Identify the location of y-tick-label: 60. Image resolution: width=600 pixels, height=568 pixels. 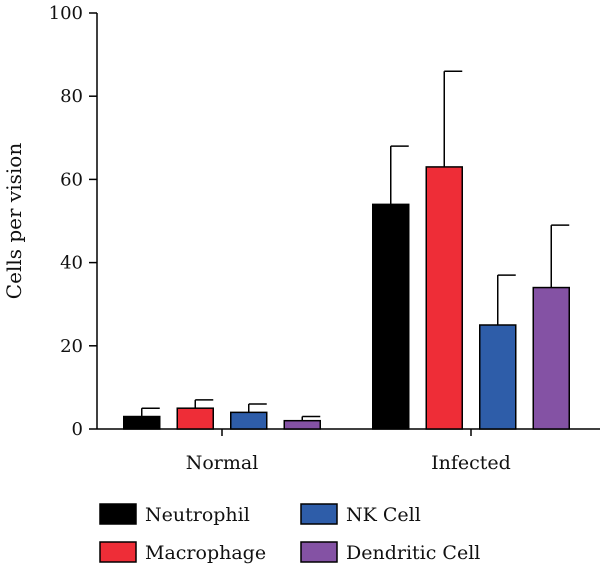
(71, 179).